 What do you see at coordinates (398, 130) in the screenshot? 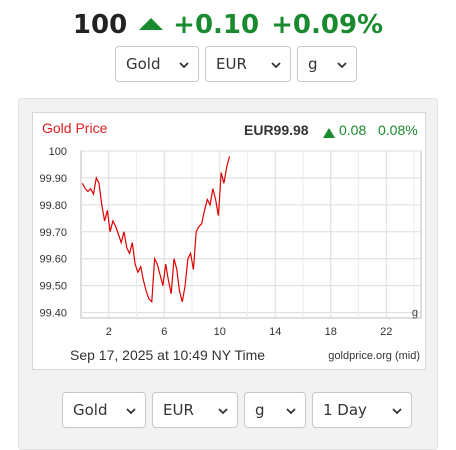
I see `chart-change-percent: 0.08%` at bounding box center [398, 130].